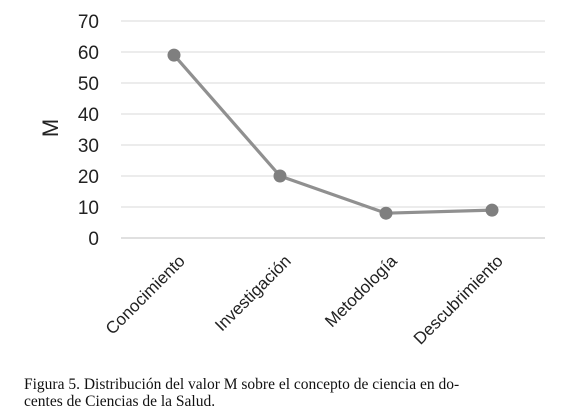  What do you see at coordinates (492, 210) in the screenshot?
I see `data-point-descubrimiento` at bounding box center [492, 210].